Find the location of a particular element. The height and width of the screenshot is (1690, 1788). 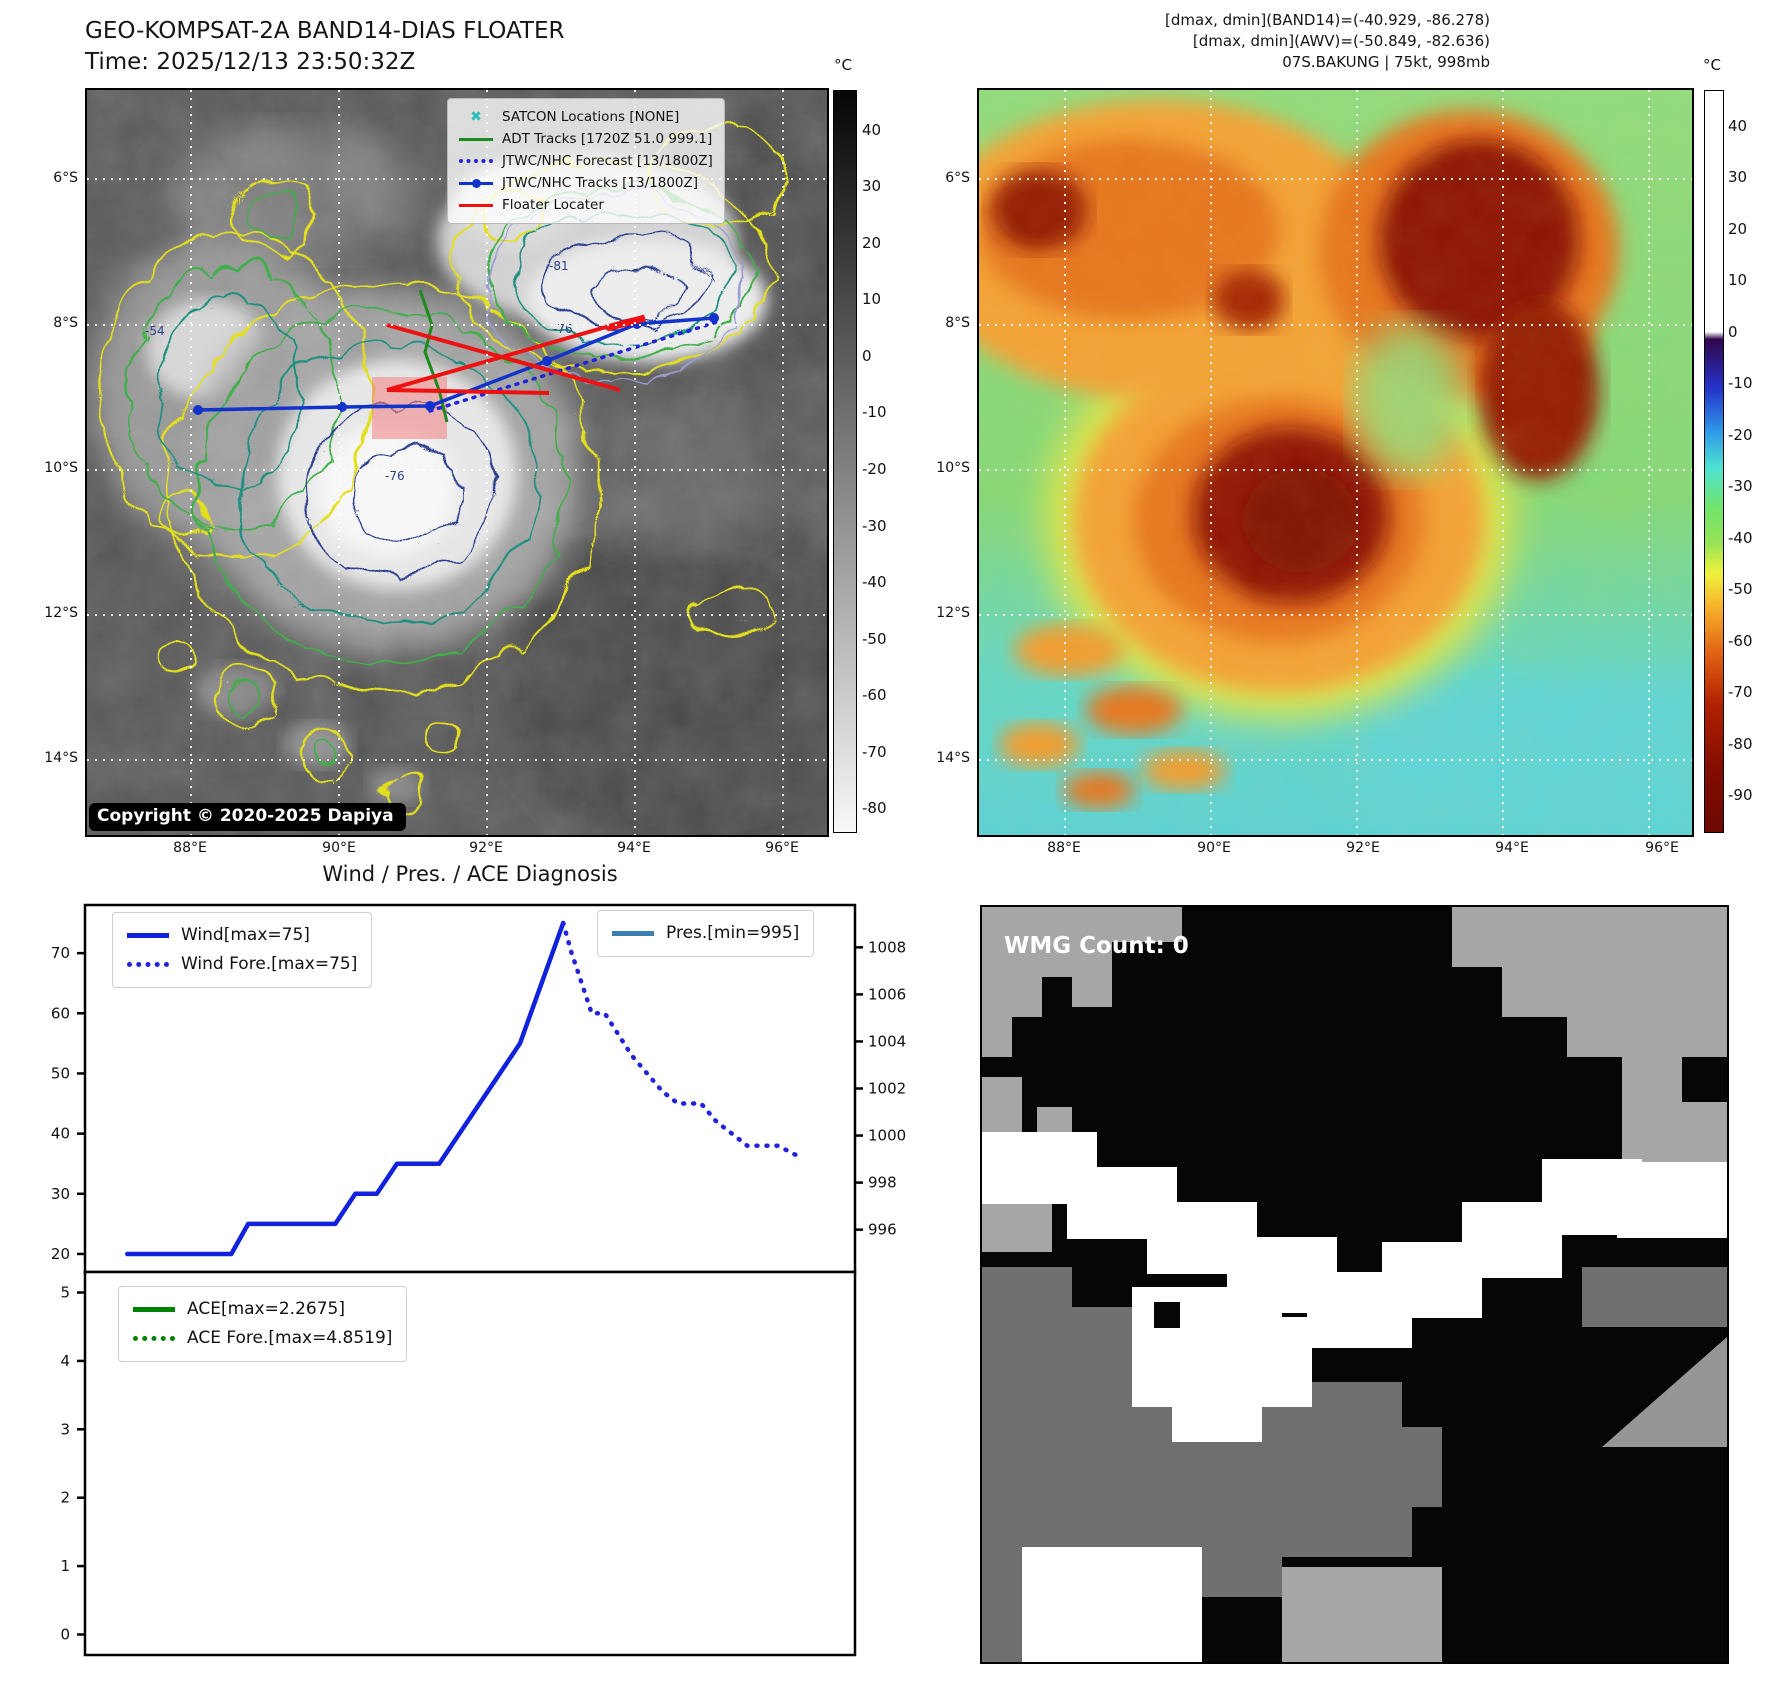

chart-legend-item: Pres.[min=995] is located at coordinates (705, 933).